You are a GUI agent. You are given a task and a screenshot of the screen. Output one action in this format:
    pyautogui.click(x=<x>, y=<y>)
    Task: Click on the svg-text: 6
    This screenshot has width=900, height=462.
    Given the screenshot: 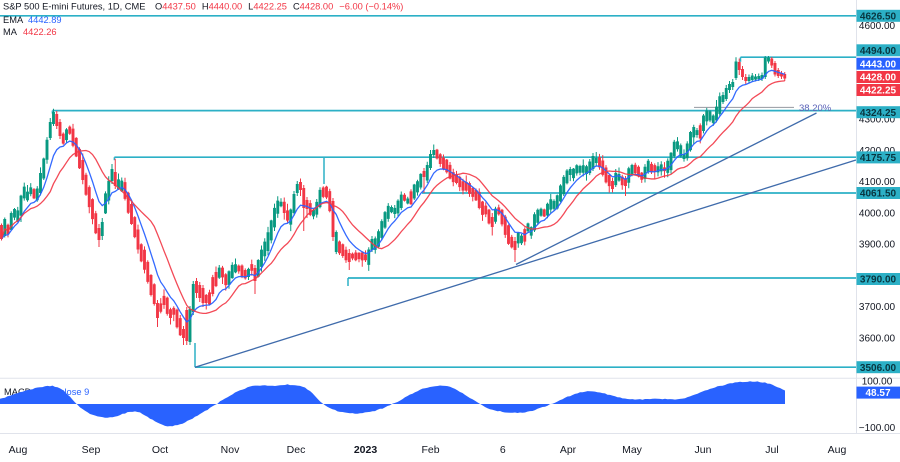 What is the action you would take?
    pyautogui.click(x=503, y=450)
    